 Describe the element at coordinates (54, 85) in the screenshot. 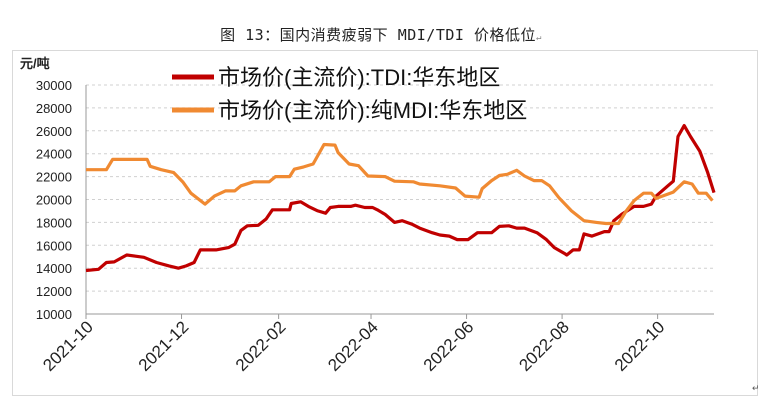

I see `y-tick-label: 30000` at that location.